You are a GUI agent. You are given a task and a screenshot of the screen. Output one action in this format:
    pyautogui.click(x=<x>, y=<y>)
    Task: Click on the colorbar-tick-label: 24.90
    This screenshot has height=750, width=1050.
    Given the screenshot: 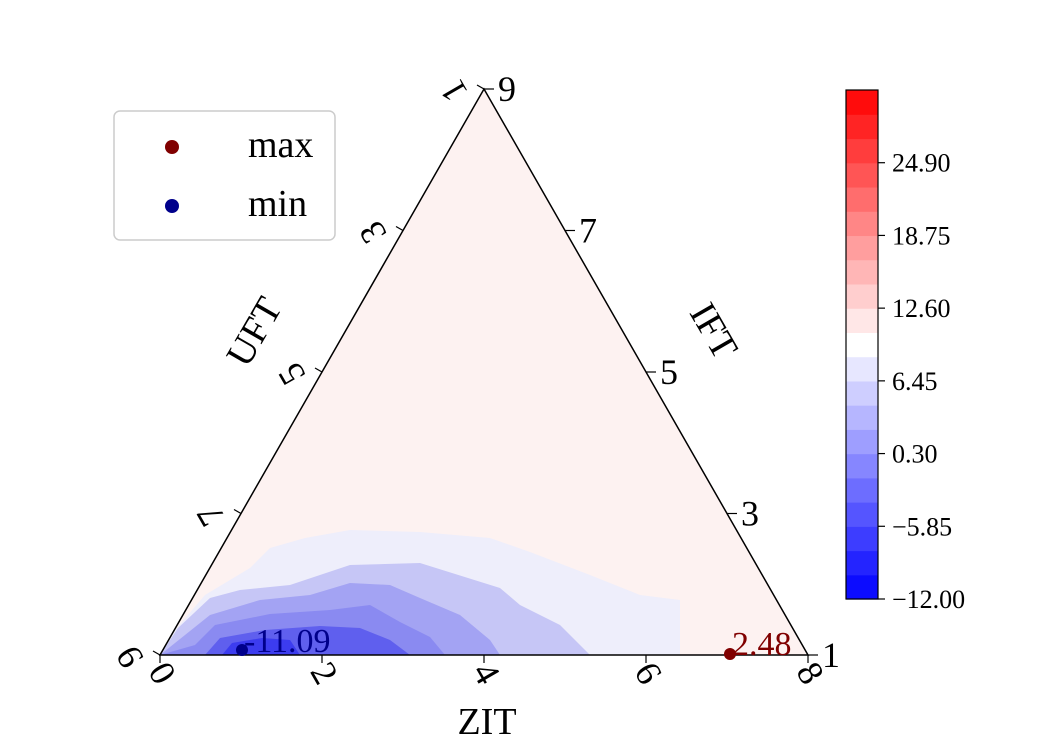 What is the action you would take?
    pyautogui.click(x=921, y=163)
    